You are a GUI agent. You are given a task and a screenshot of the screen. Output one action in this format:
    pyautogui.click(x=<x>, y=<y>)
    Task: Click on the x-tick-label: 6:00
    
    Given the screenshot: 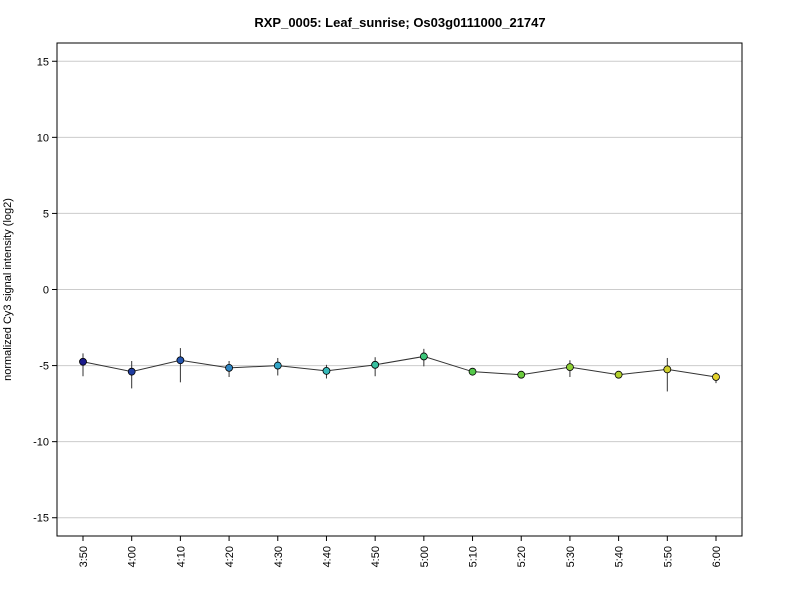 What is the action you would take?
    pyautogui.click(x=717, y=556)
    